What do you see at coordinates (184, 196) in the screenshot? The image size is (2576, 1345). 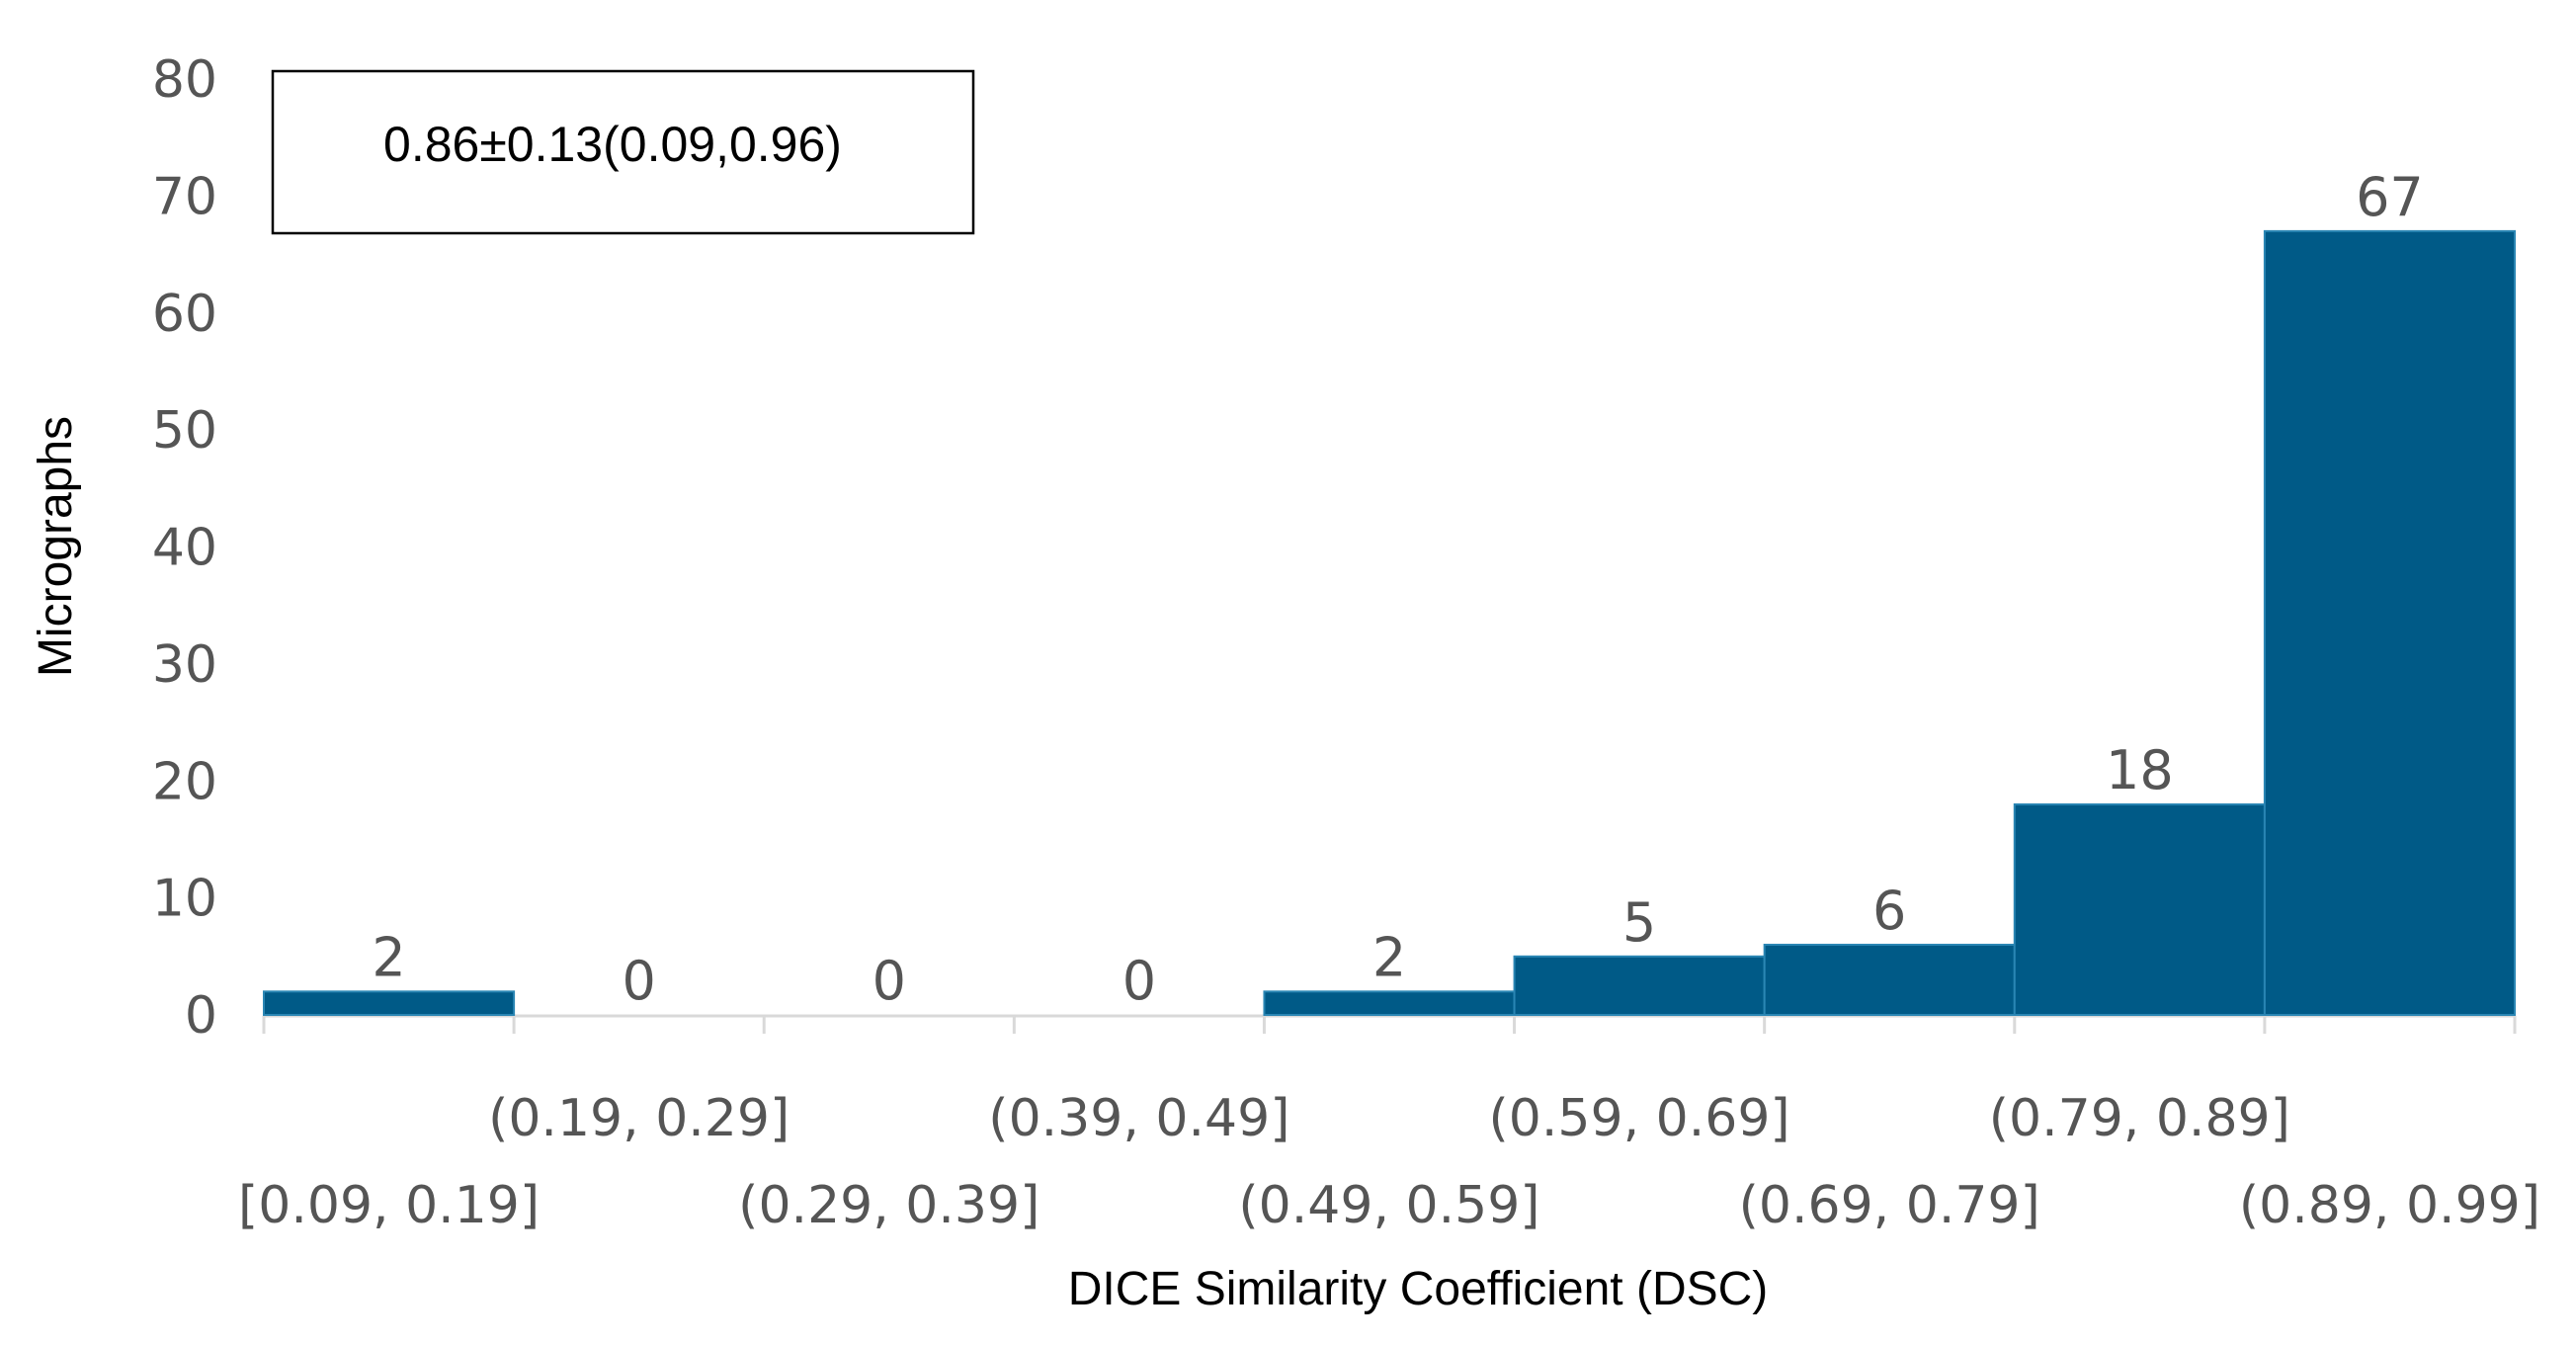 I see `y-tick-label: 70` at bounding box center [184, 196].